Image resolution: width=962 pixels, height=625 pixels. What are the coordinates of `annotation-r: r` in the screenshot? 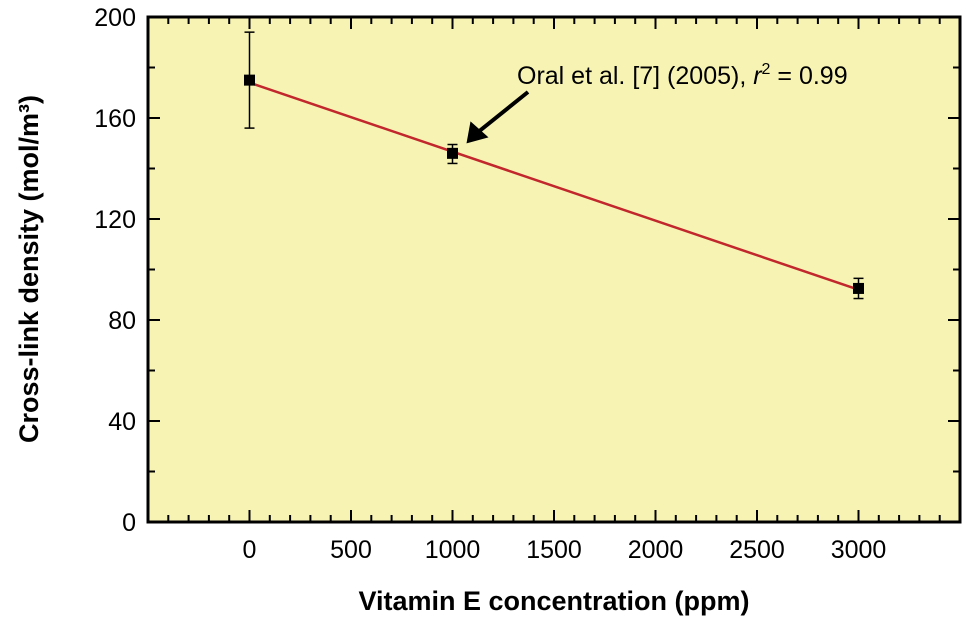 It's located at (758, 76).